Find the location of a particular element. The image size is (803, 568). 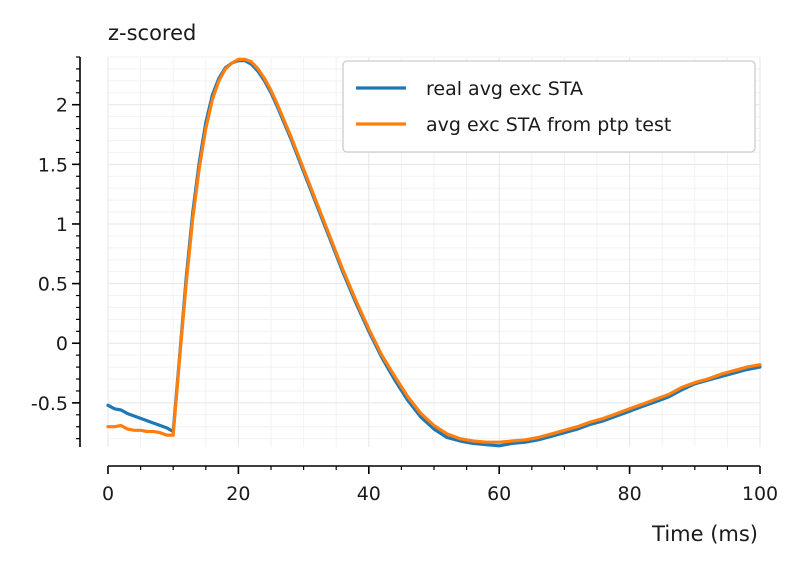

y-tick-label: 0.5 is located at coordinates (53, 285).